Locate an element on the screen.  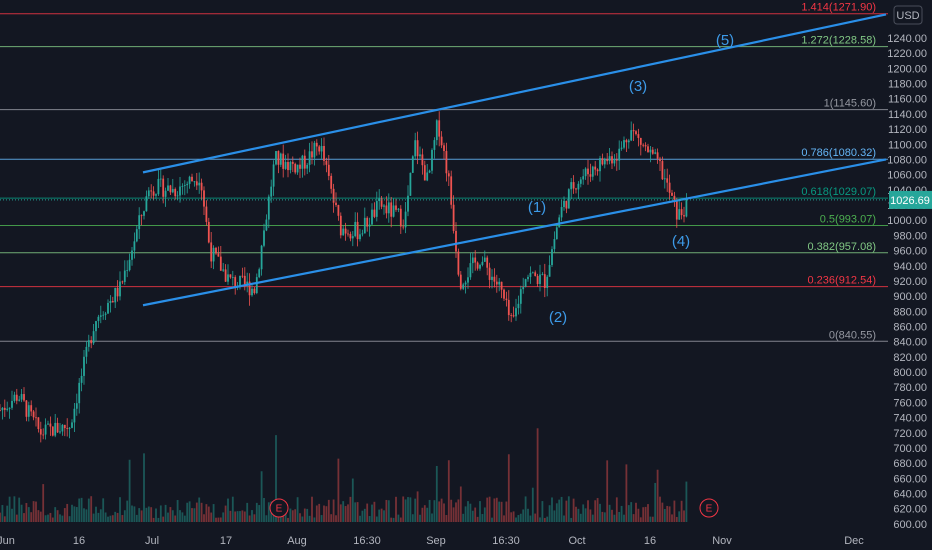
wave-label: (3) is located at coordinates (638, 86).